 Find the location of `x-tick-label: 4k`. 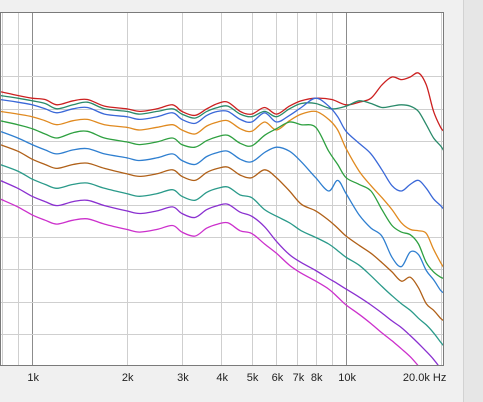

x-tick-label: 4k is located at coordinates (222, 378).